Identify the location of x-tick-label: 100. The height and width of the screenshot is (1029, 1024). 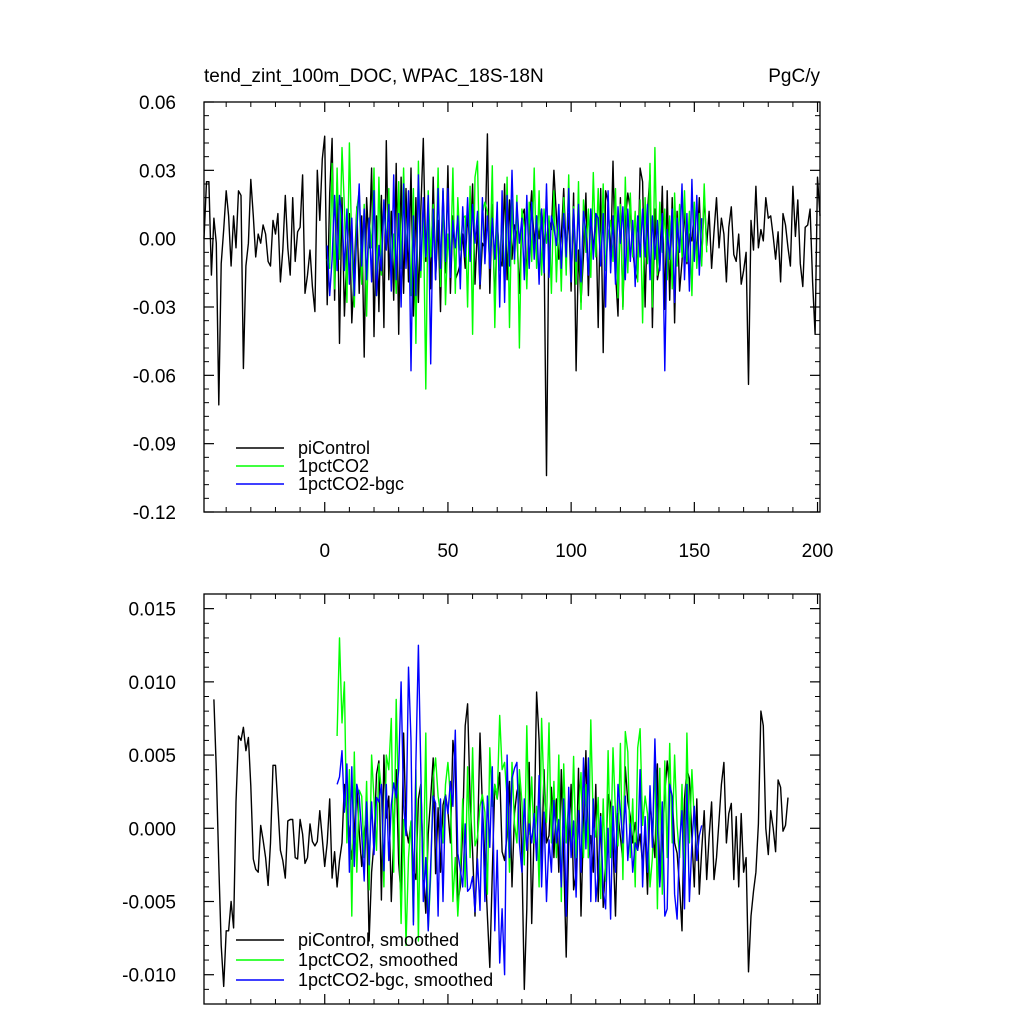
(571, 551).